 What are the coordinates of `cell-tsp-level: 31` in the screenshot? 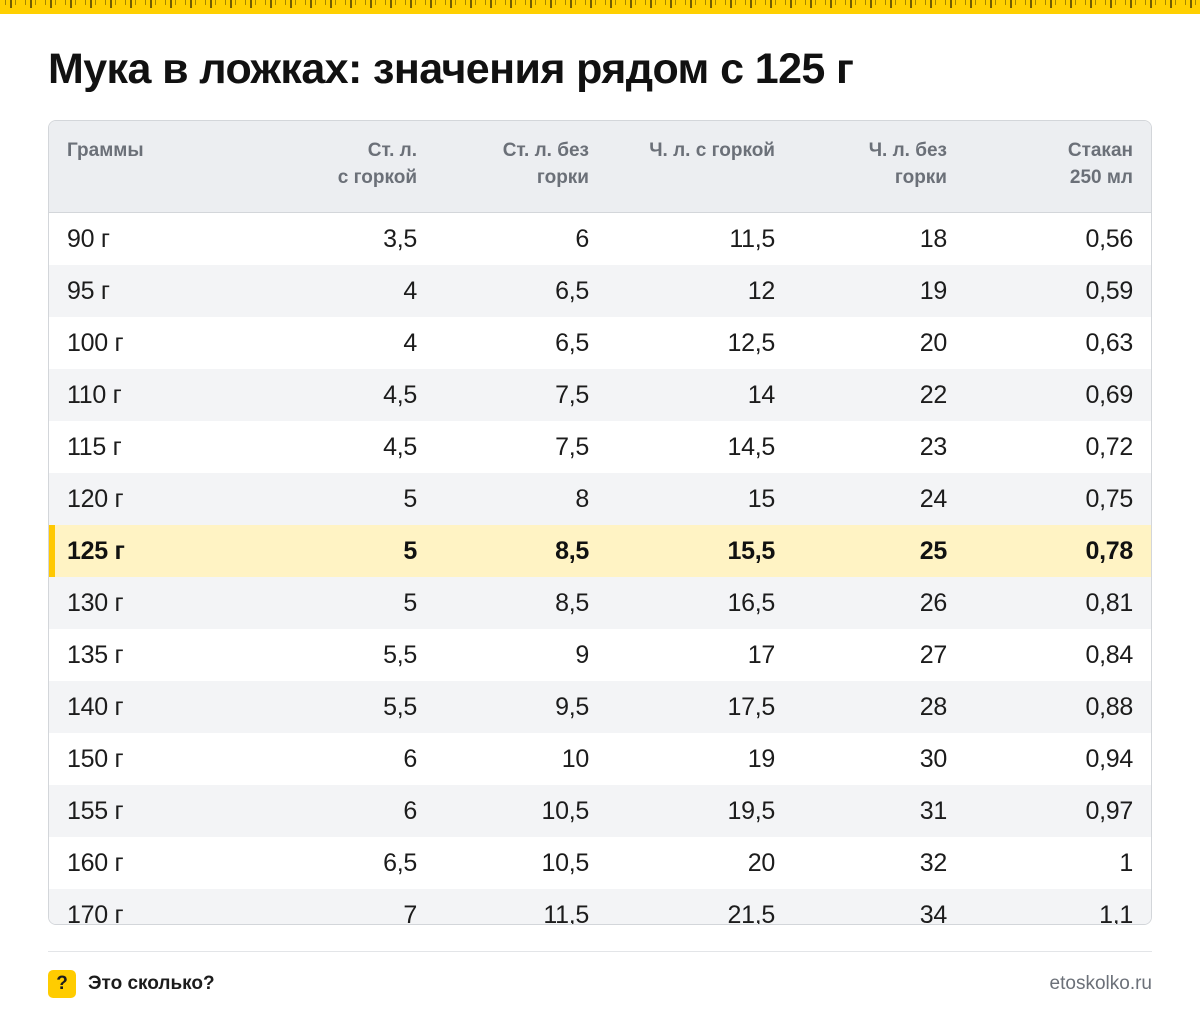 It's located at (861, 811).